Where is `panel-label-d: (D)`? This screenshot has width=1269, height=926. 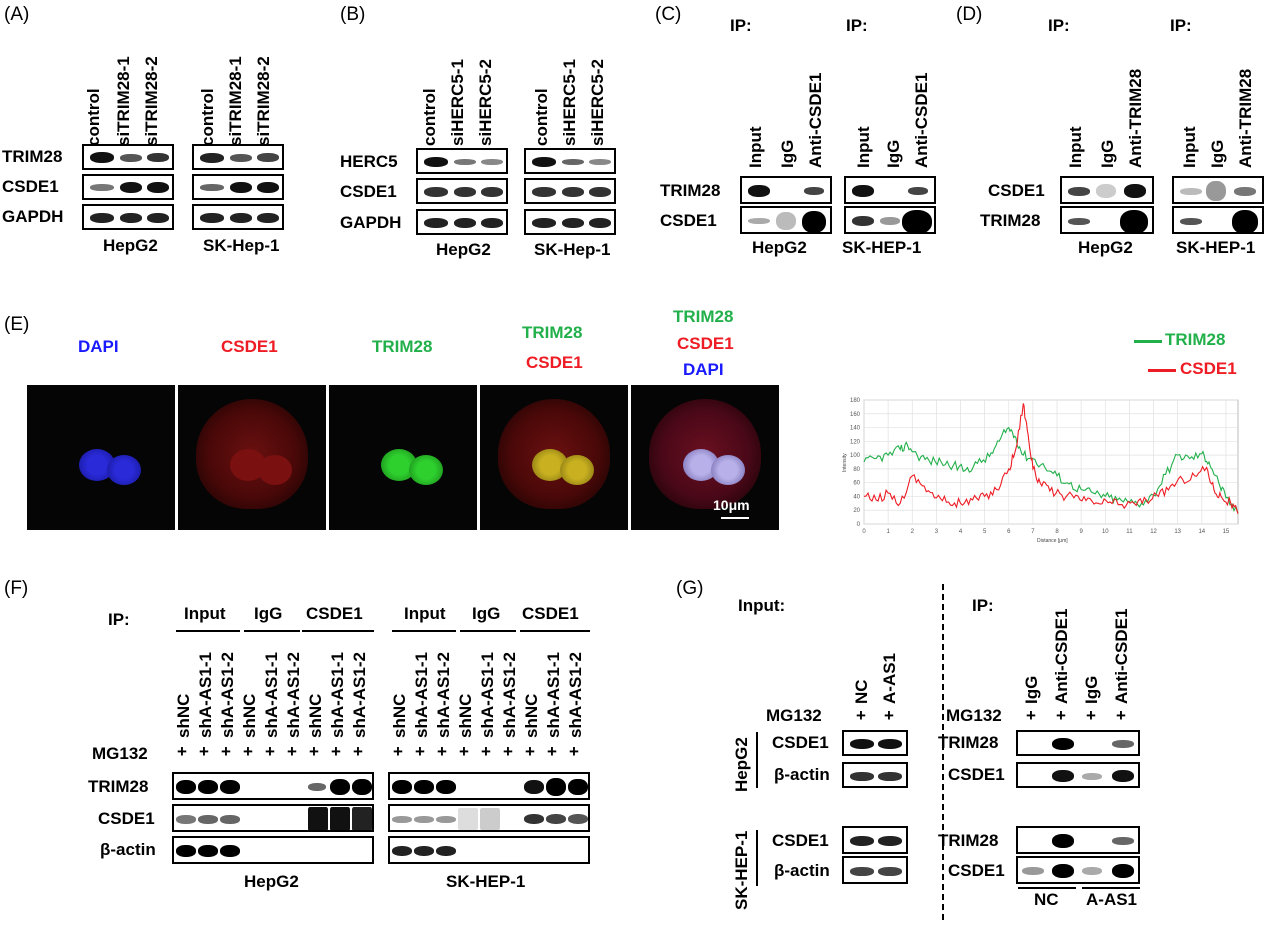 panel-label-d: (D) is located at coordinates (969, 14).